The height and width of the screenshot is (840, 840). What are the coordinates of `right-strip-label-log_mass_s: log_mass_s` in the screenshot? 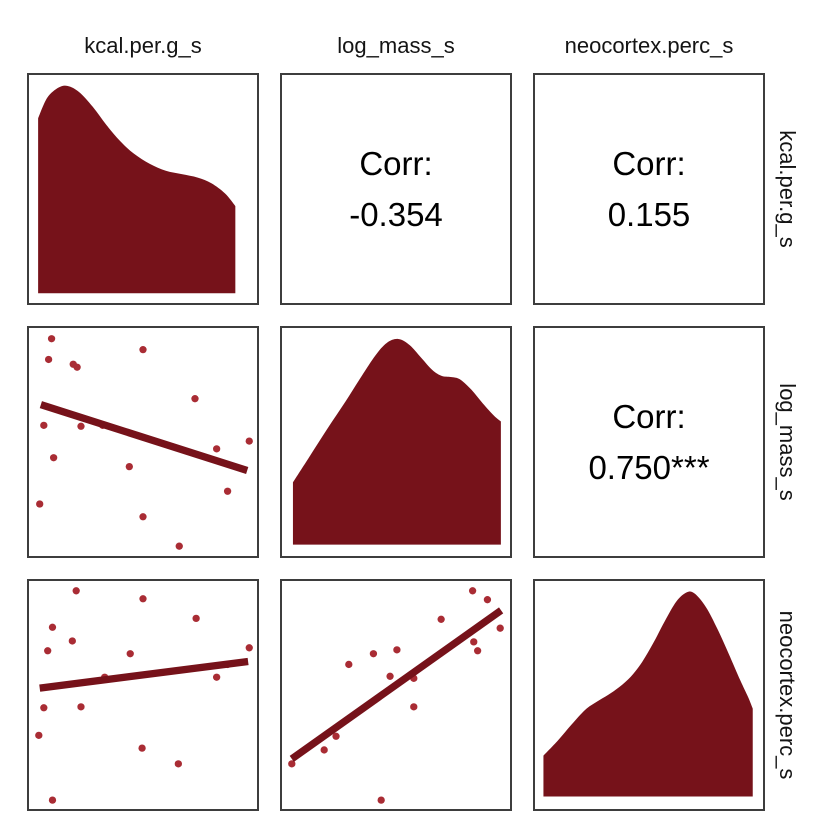 It's located at (787, 442).